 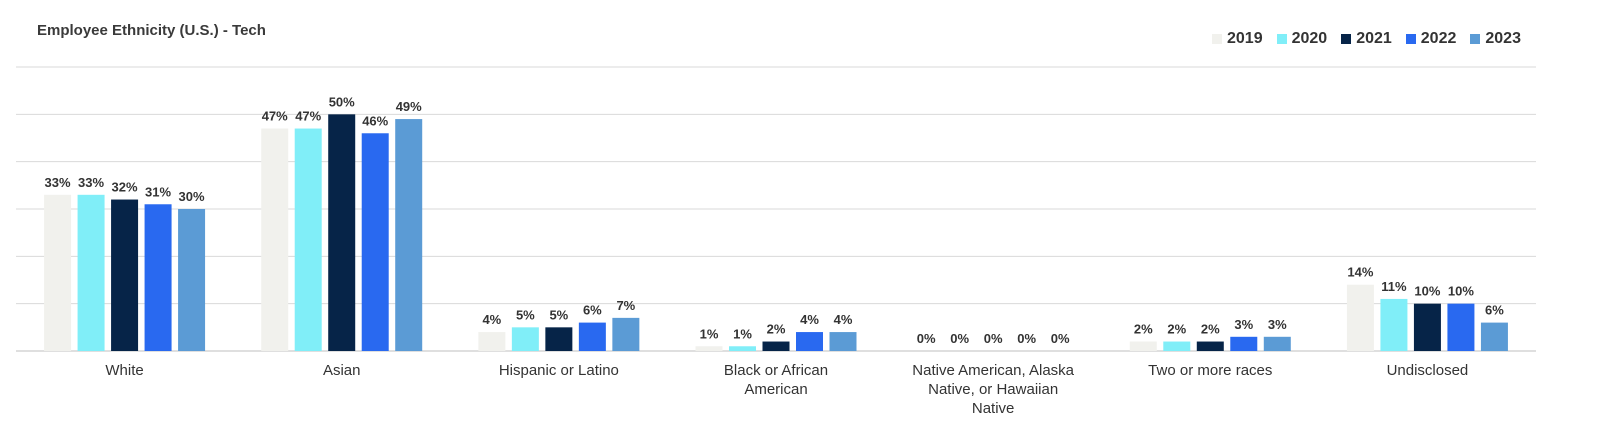 What do you see at coordinates (1438, 38) in the screenshot?
I see `legend-label: 2022` at bounding box center [1438, 38].